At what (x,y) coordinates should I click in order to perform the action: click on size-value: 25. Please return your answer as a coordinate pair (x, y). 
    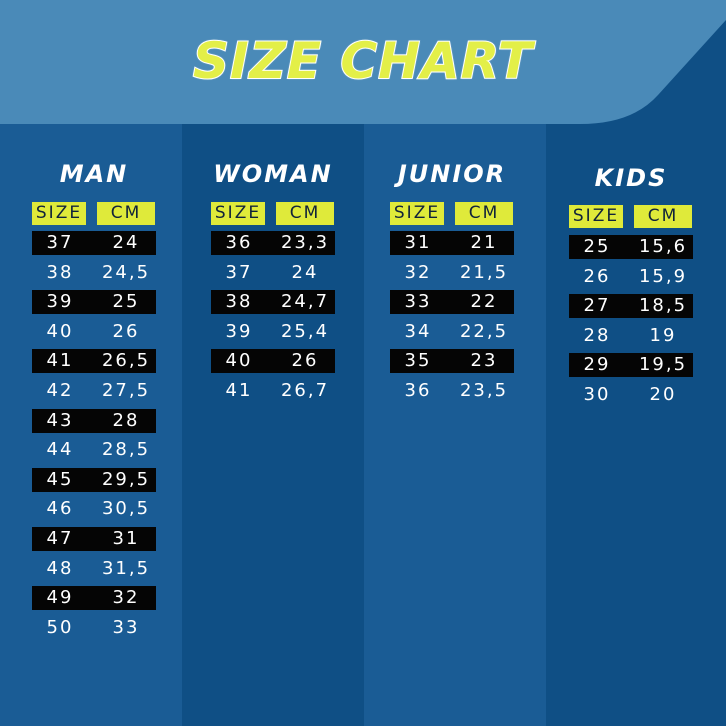
    Looking at the image, I should click on (597, 246).